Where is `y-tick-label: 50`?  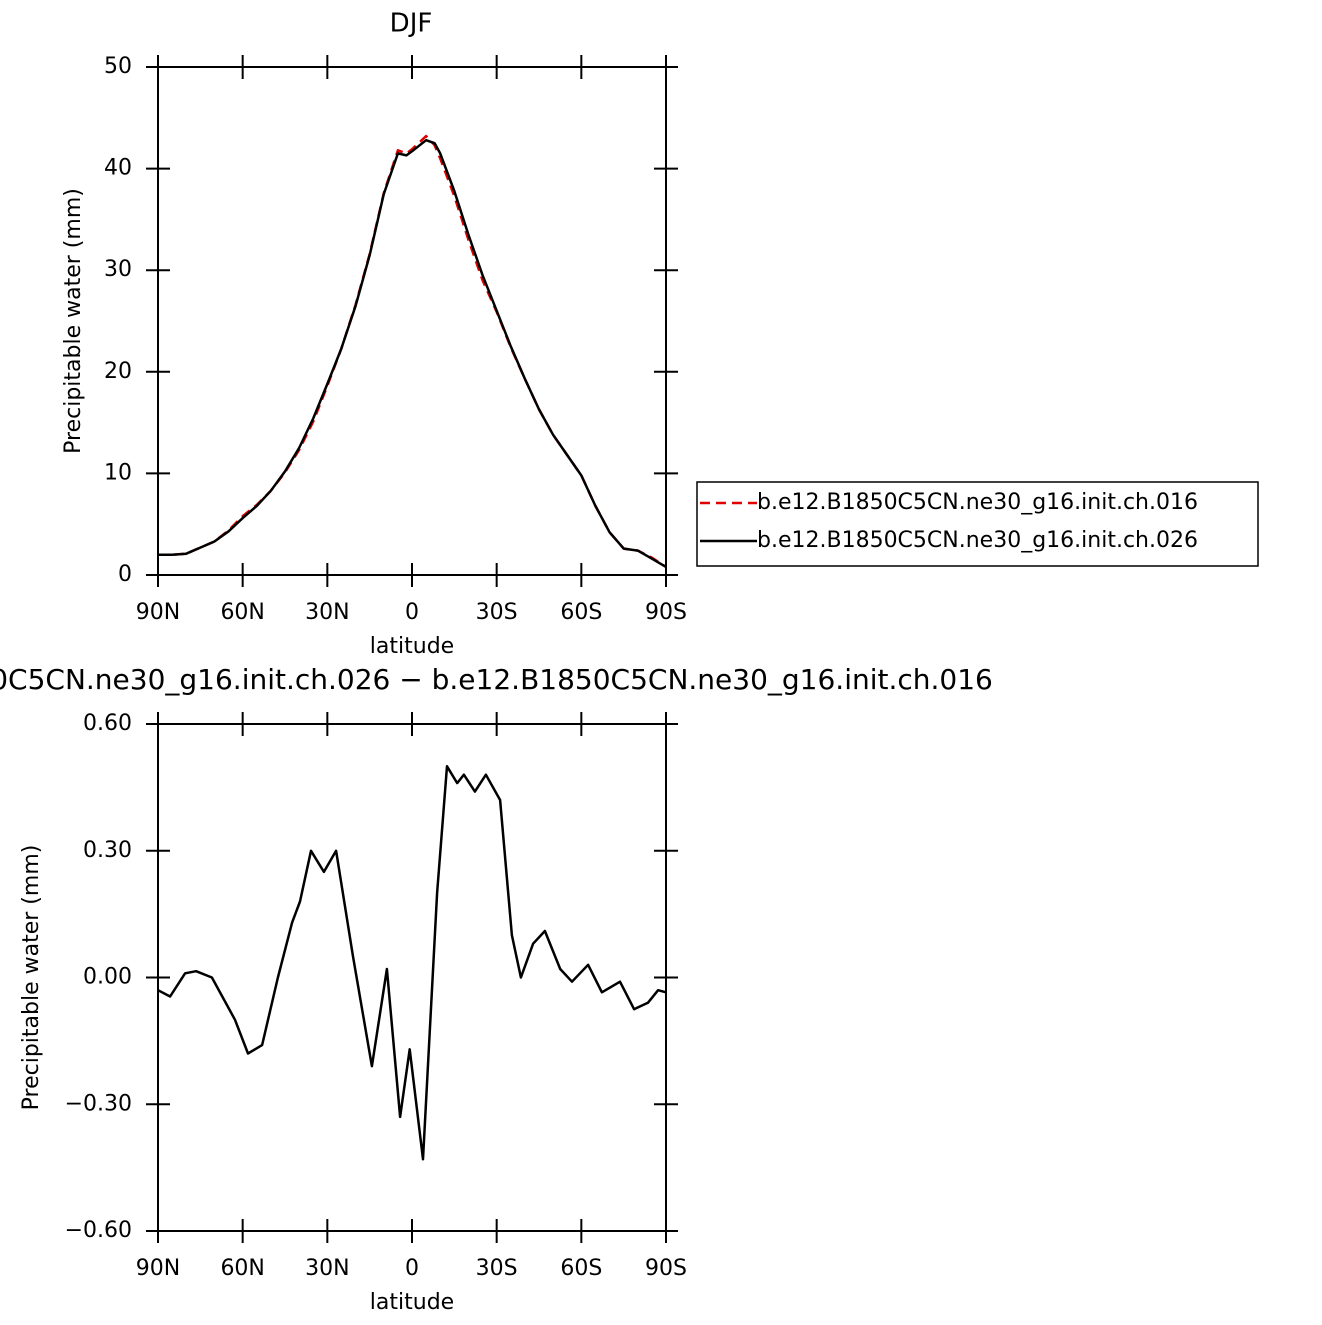 y-tick-label: 50 is located at coordinates (118, 66).